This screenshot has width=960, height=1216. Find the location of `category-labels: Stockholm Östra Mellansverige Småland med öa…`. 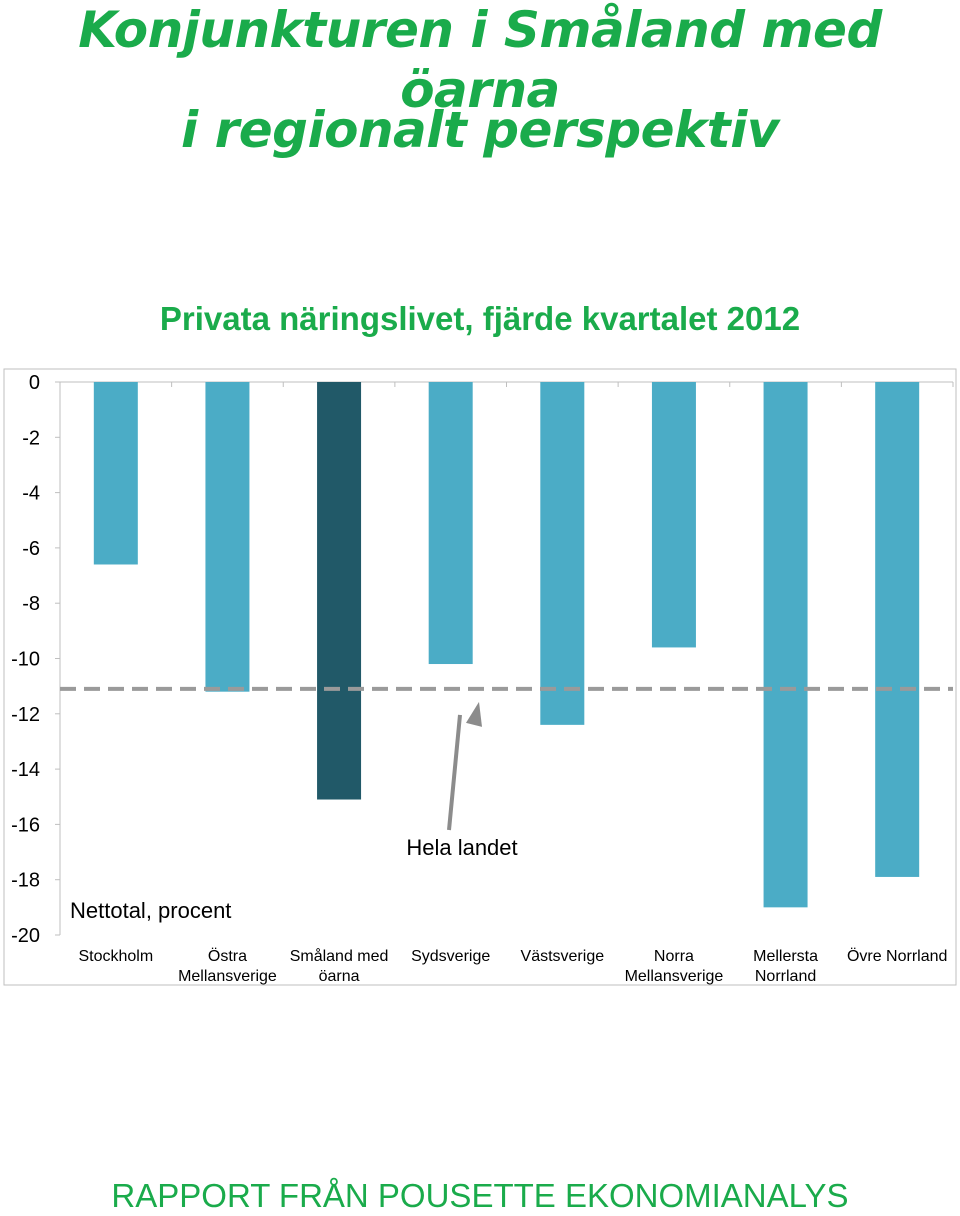

category-labels: Stockholm Östra Mellansverige Småland med öa… is located at coordinates (512, 966).